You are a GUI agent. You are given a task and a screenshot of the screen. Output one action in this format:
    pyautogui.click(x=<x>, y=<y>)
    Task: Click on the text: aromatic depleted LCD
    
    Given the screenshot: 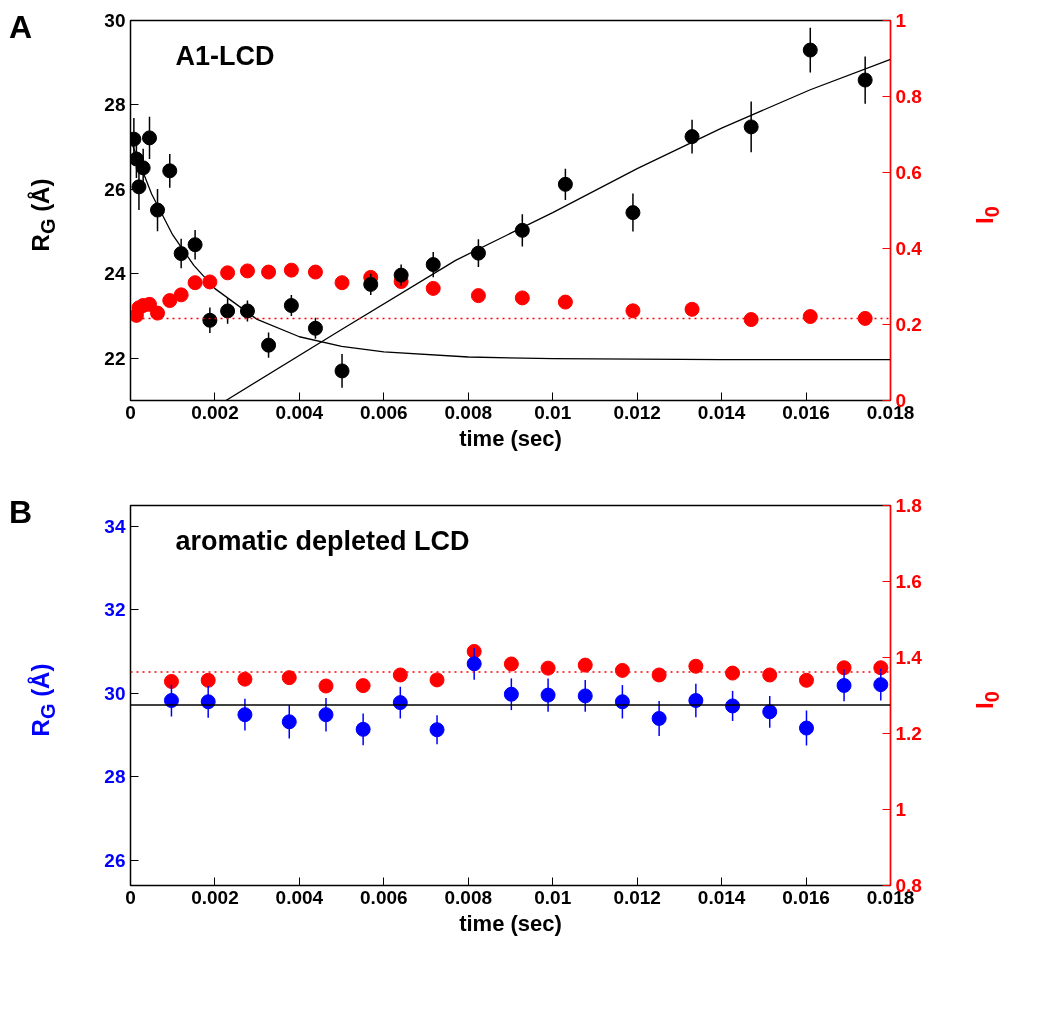 What is the action you would take?
    pyautogui.click(x=322, y=540)
    